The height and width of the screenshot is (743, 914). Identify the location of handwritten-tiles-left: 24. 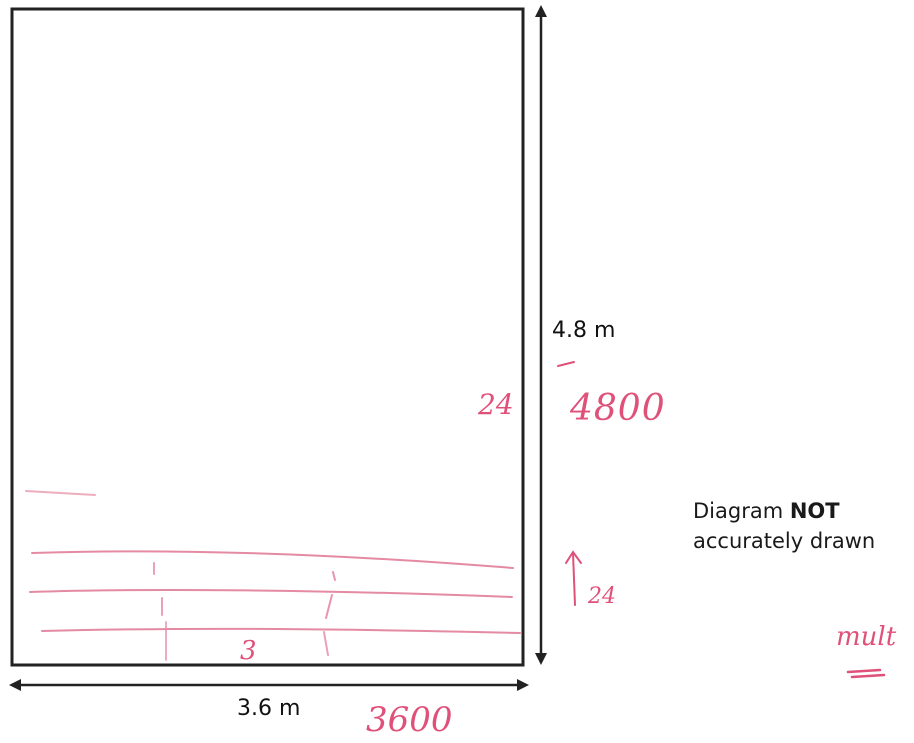
(496, 404).